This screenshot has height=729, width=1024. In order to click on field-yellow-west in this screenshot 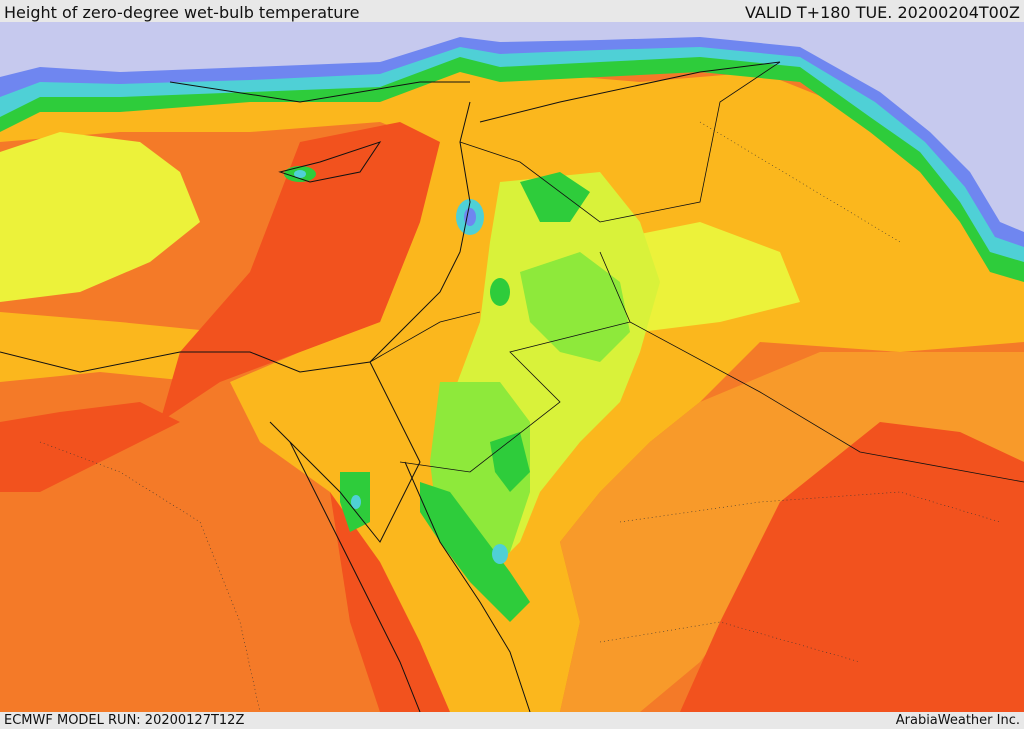, I will do `click(100, 217)`.